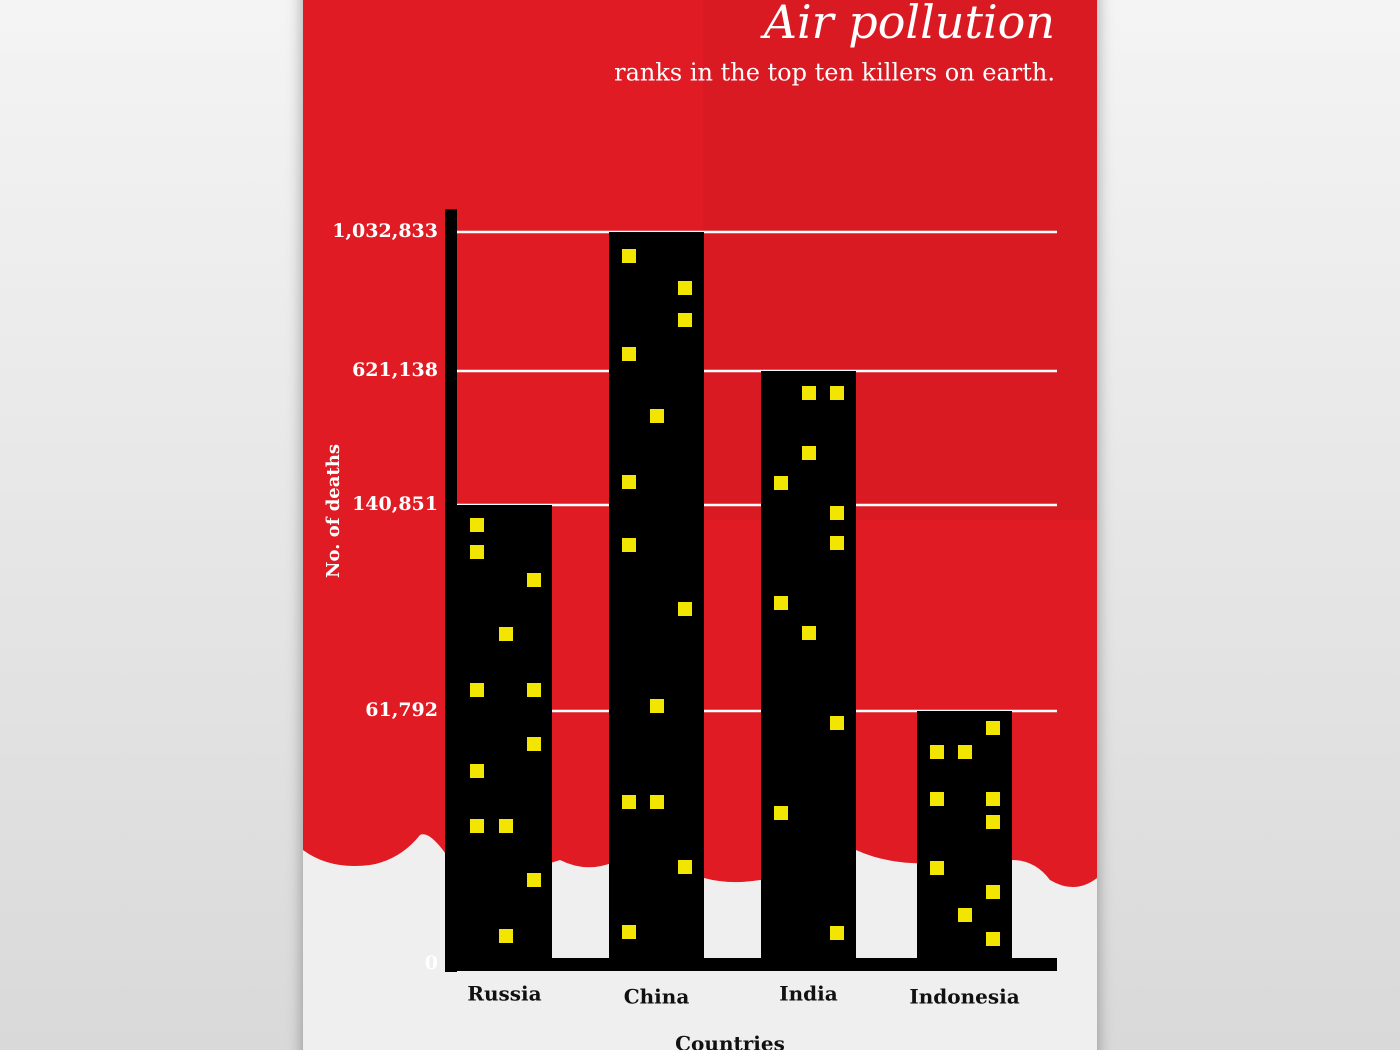  I want to click on x-tick-label: China, so click(657, 997).